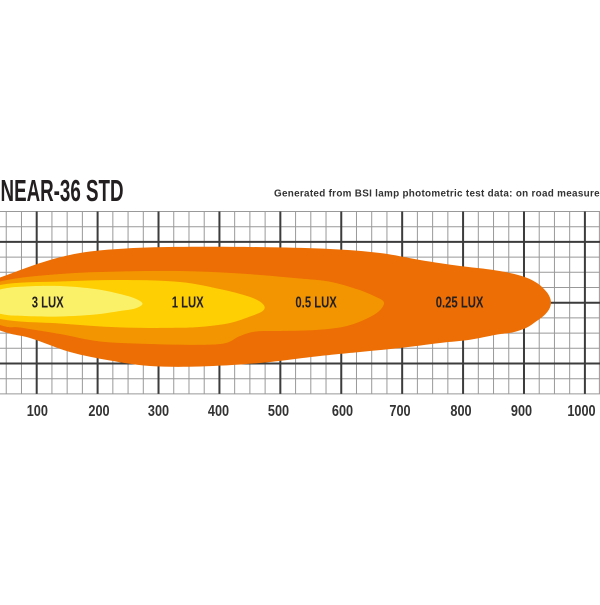  What do you see at coordinates (315, 302) in the screenshot?
I see `svg-text: 0.5 LUX` at bounding box center [315, 302].